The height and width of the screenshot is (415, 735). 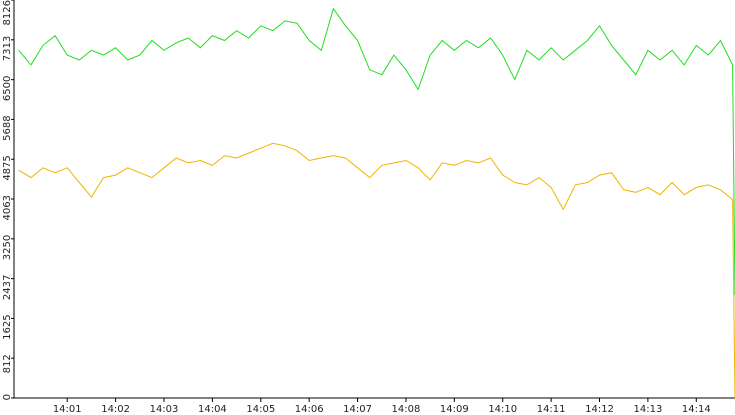 I want to click on y-tick-label: 2437, so click(x=7, y=287).